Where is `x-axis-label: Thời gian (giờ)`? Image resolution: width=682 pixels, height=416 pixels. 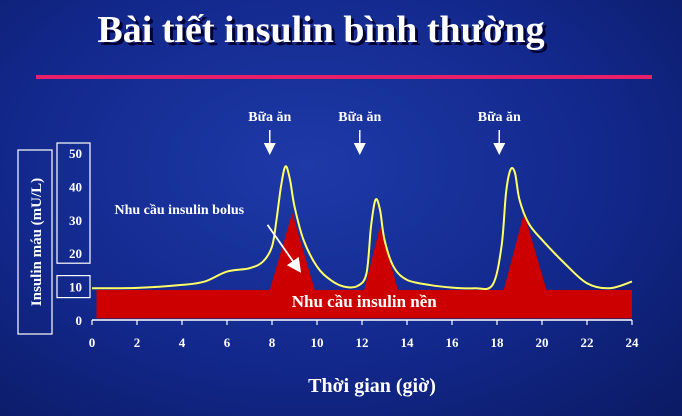
x-axis-label: Thời gian (giờ) is located at coordinates (372, 386).